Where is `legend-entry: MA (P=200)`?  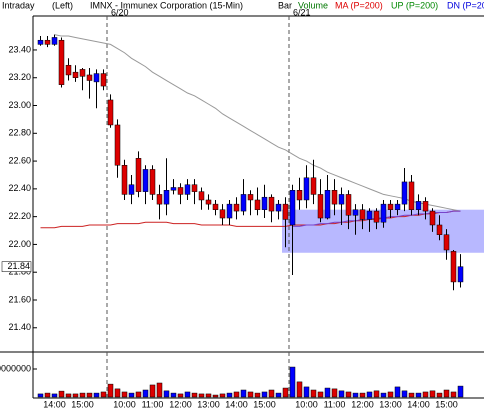 legend-entry: MA (P=200) is located at coordinates (359, 5).